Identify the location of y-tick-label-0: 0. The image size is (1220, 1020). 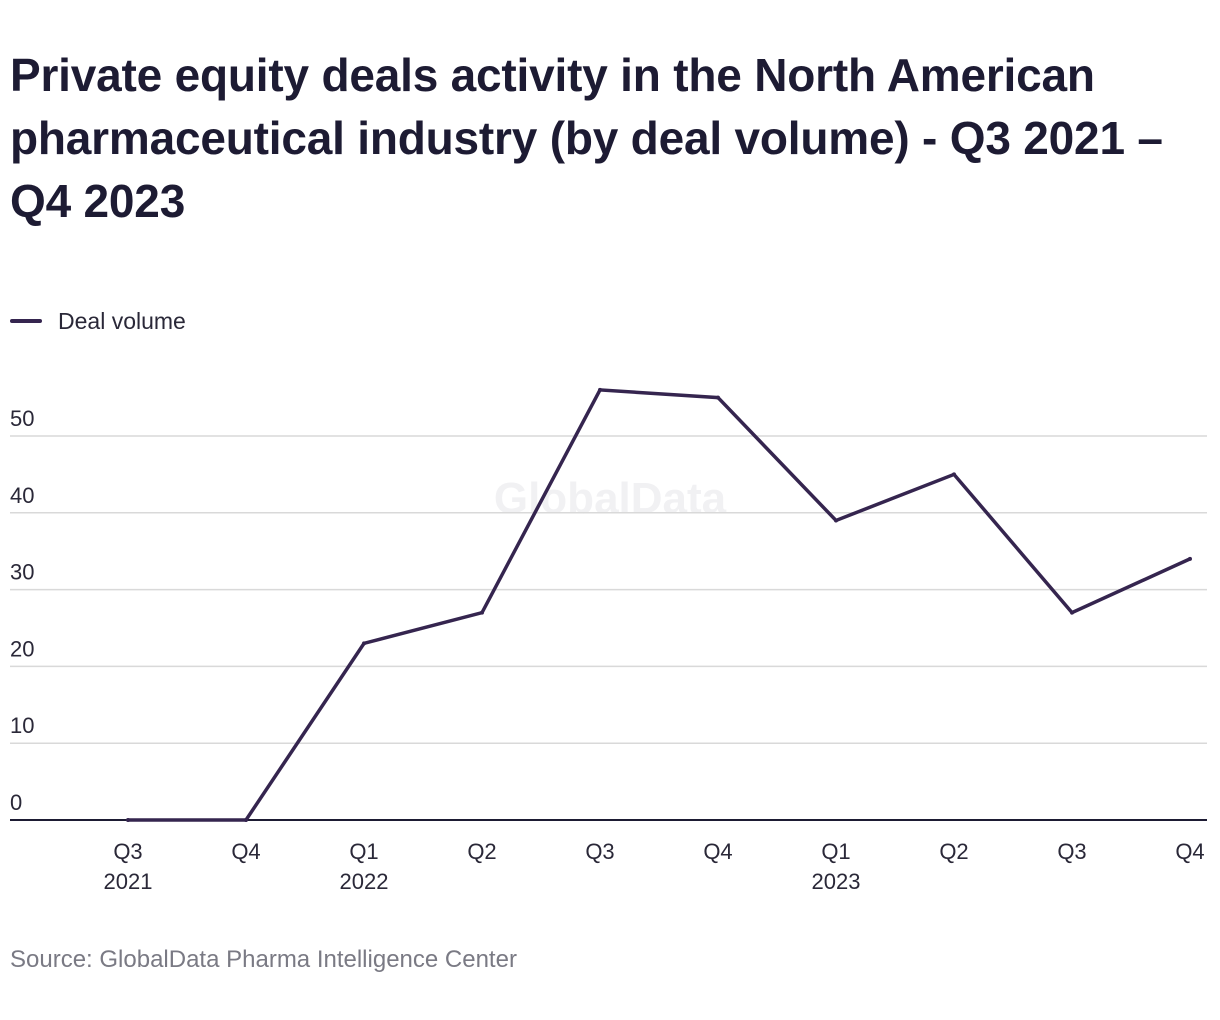
(16, 802).